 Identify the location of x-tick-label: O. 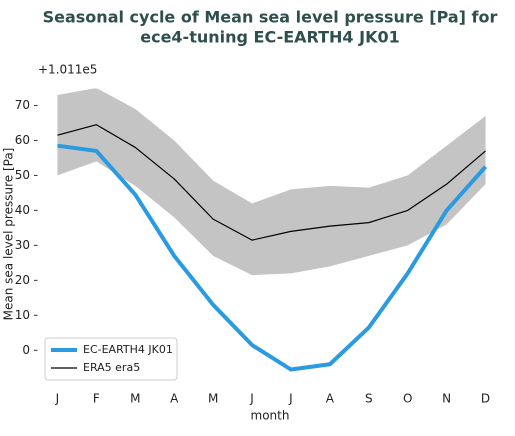
(407, 399).